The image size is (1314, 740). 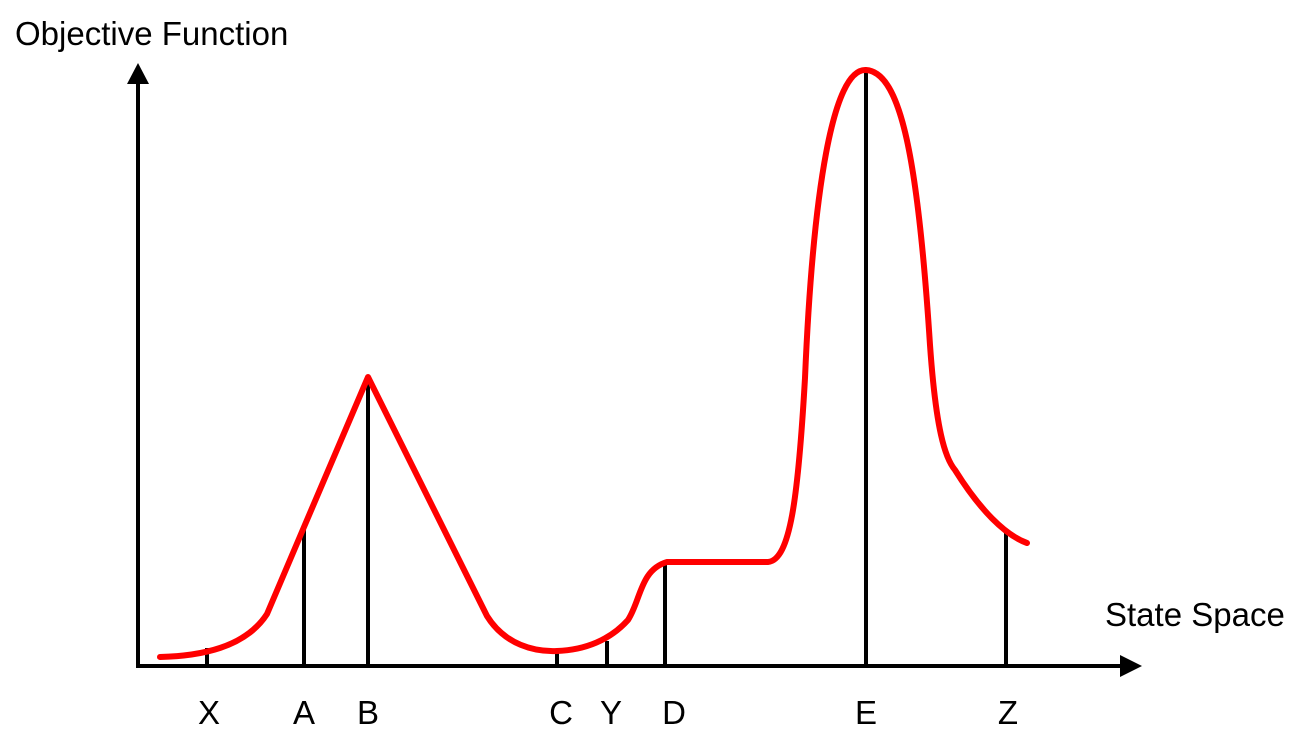 What do you see at coordinates (611, 712) in the screenshot?
I see `label-y: Y` at bounding box center [611, 712].